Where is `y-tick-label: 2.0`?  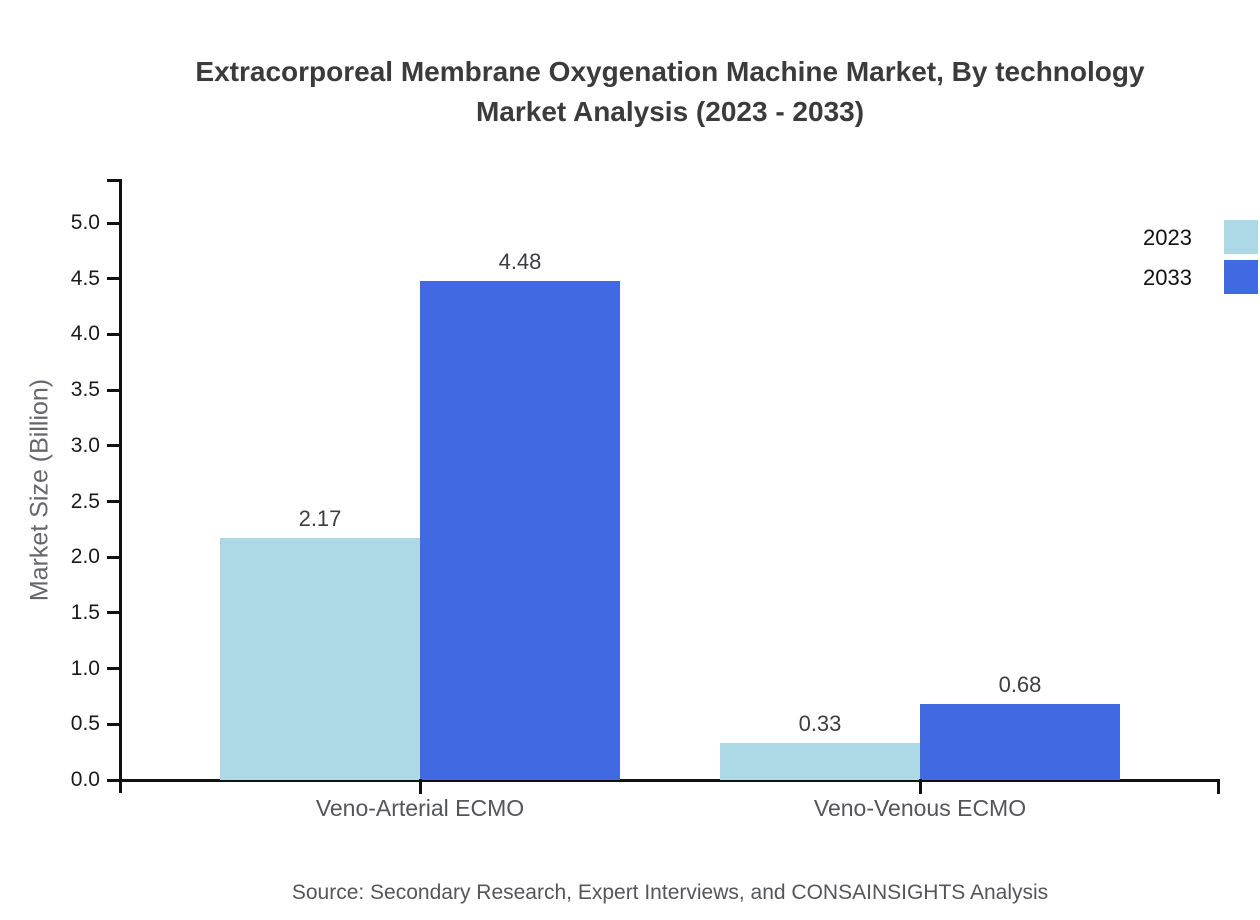 y-tick-label: 2.0 is located at coordinates (85, 556).